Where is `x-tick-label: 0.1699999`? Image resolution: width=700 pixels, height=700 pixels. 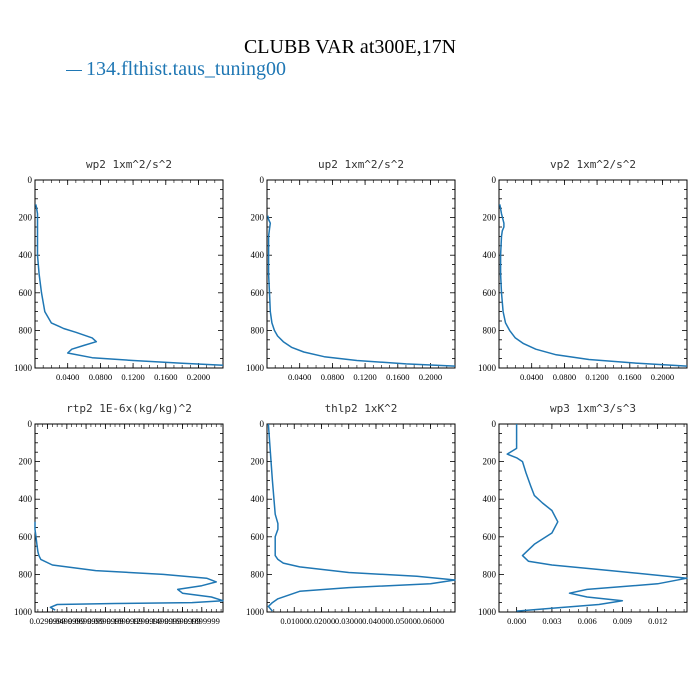 x-tick-label: 0.1699999 is located at coordinates (182, 621).